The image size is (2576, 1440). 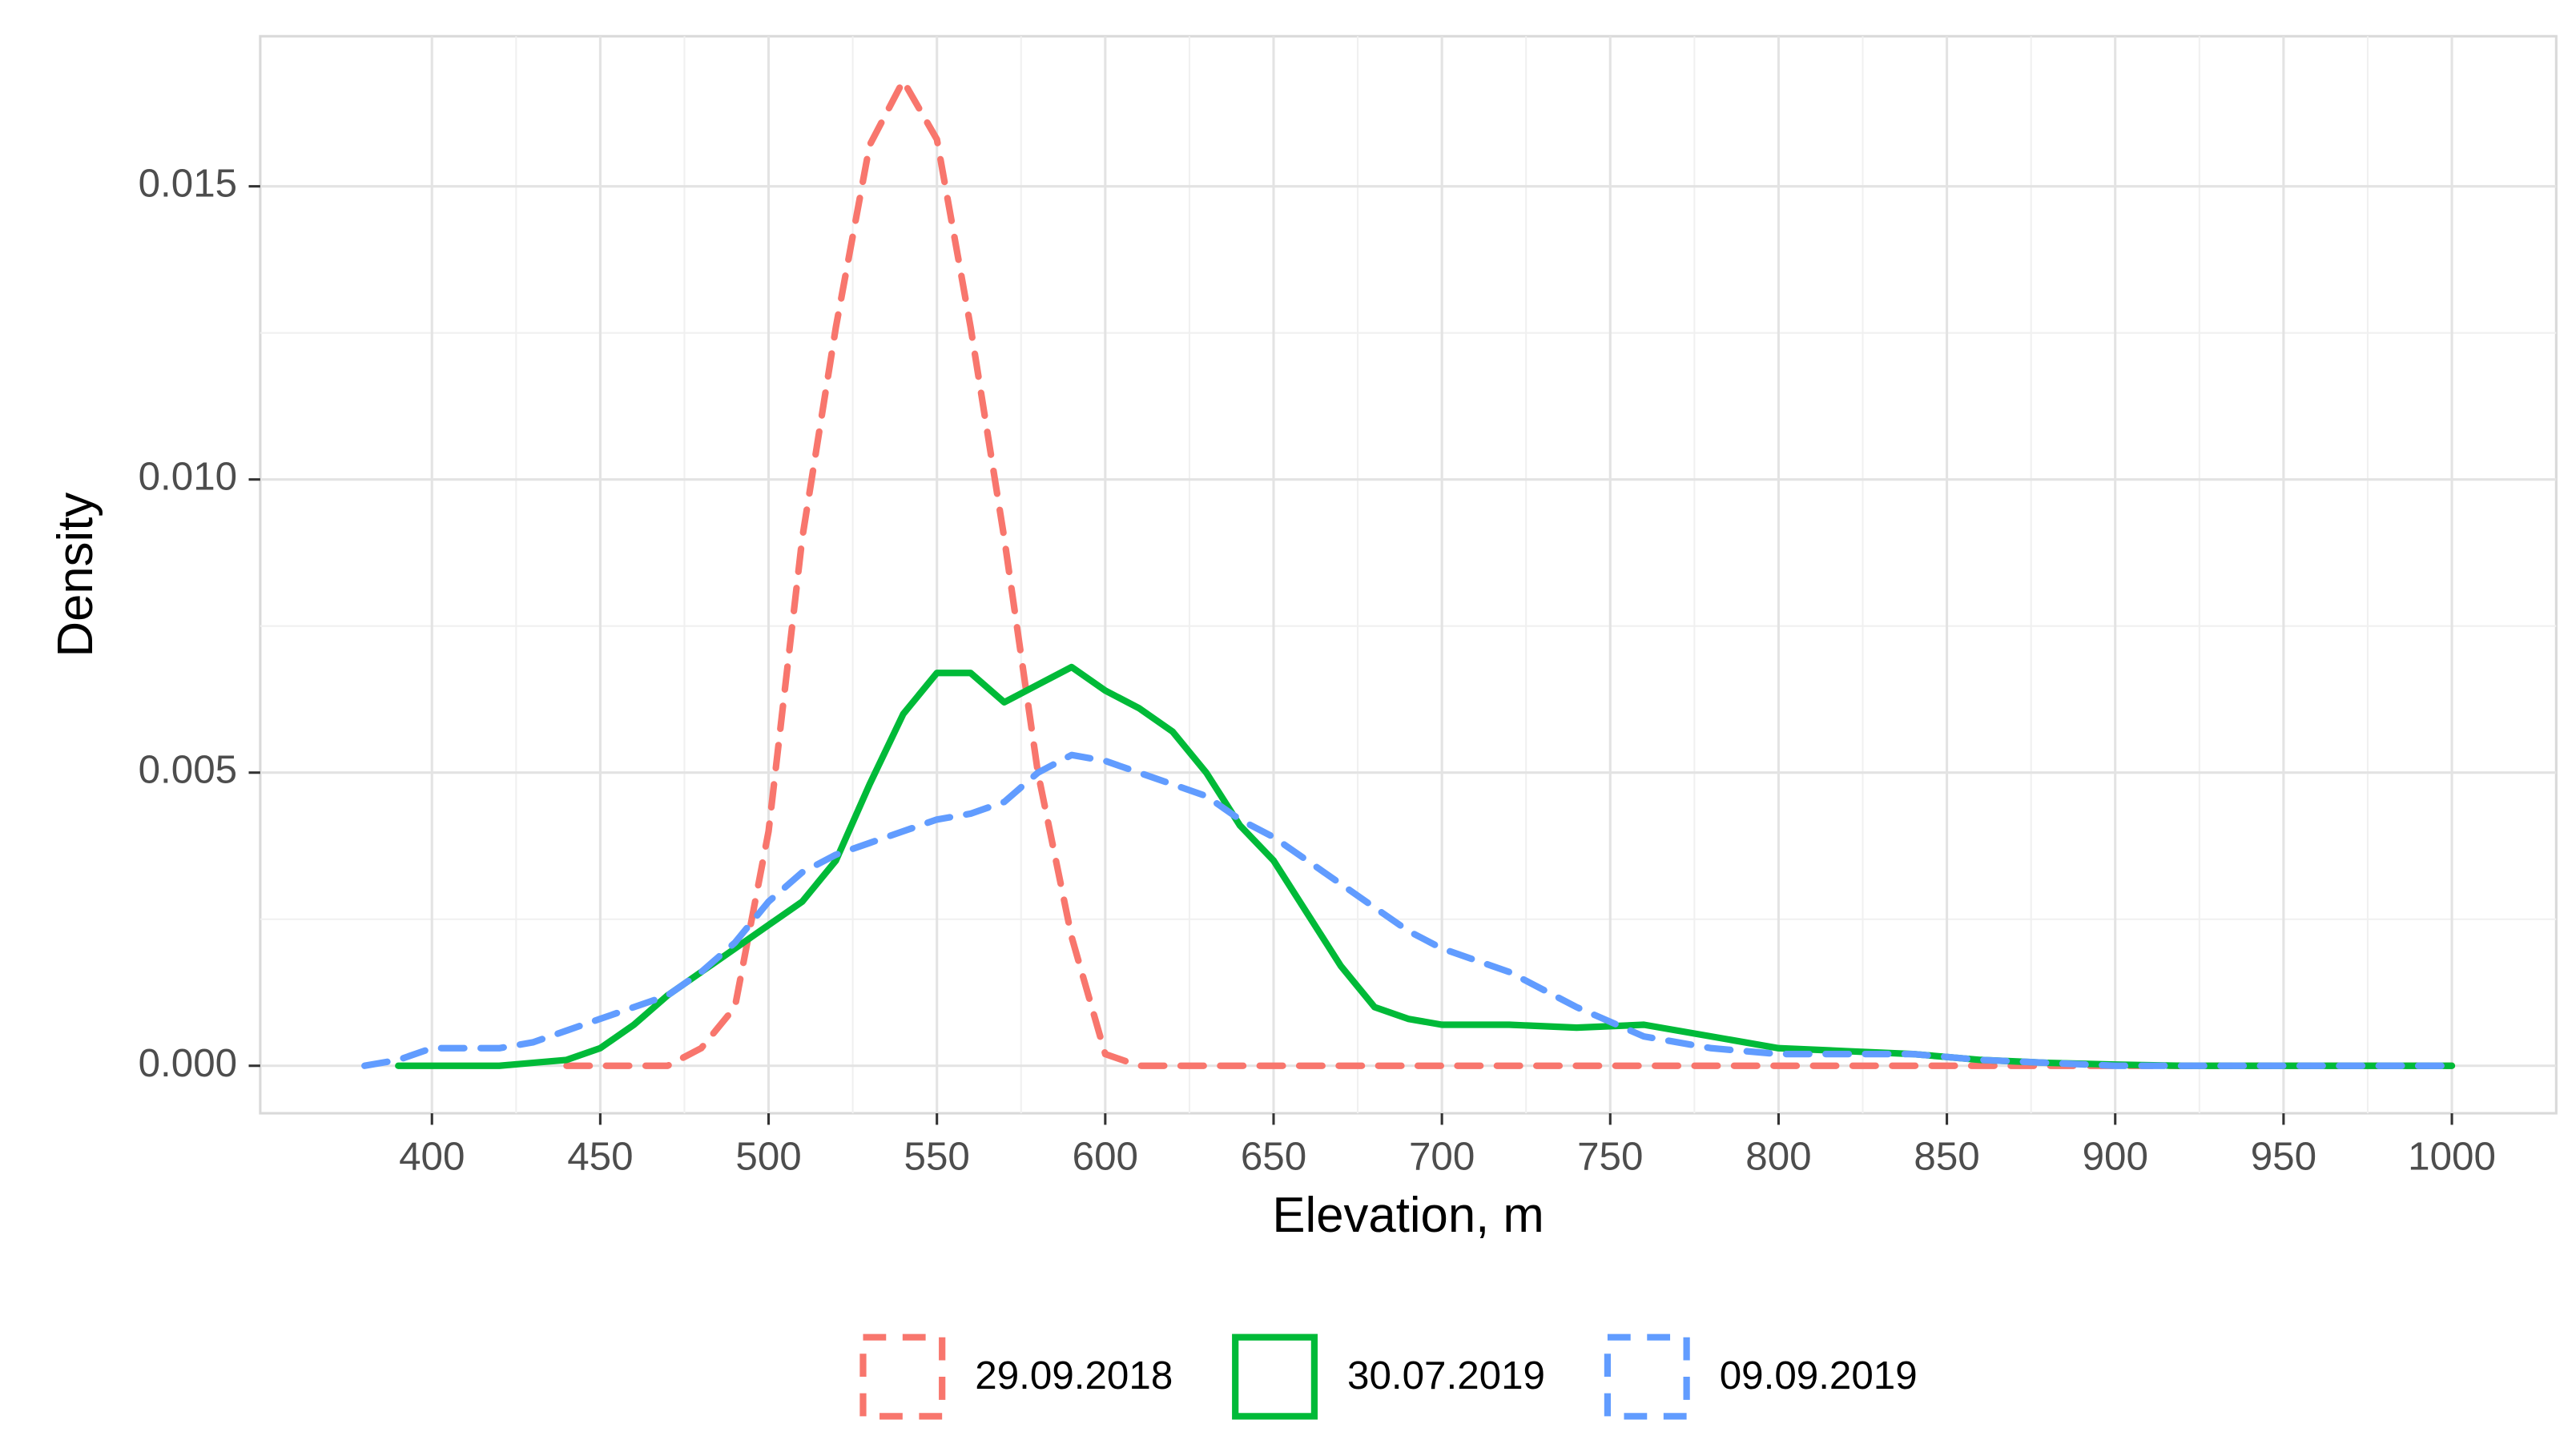 I want to click on x-tick-label: 700, so click(x=1442, y=1157).